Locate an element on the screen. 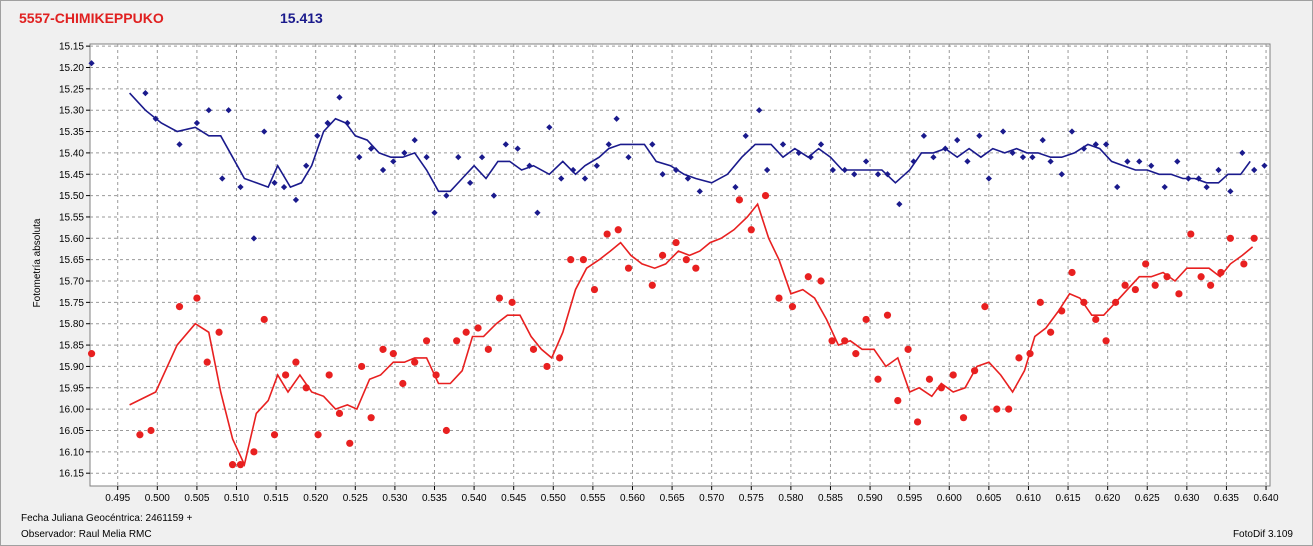 This screenshot has height=546, width=1313. x-tick-label: 0.595 is located at coordinates (909, 498).